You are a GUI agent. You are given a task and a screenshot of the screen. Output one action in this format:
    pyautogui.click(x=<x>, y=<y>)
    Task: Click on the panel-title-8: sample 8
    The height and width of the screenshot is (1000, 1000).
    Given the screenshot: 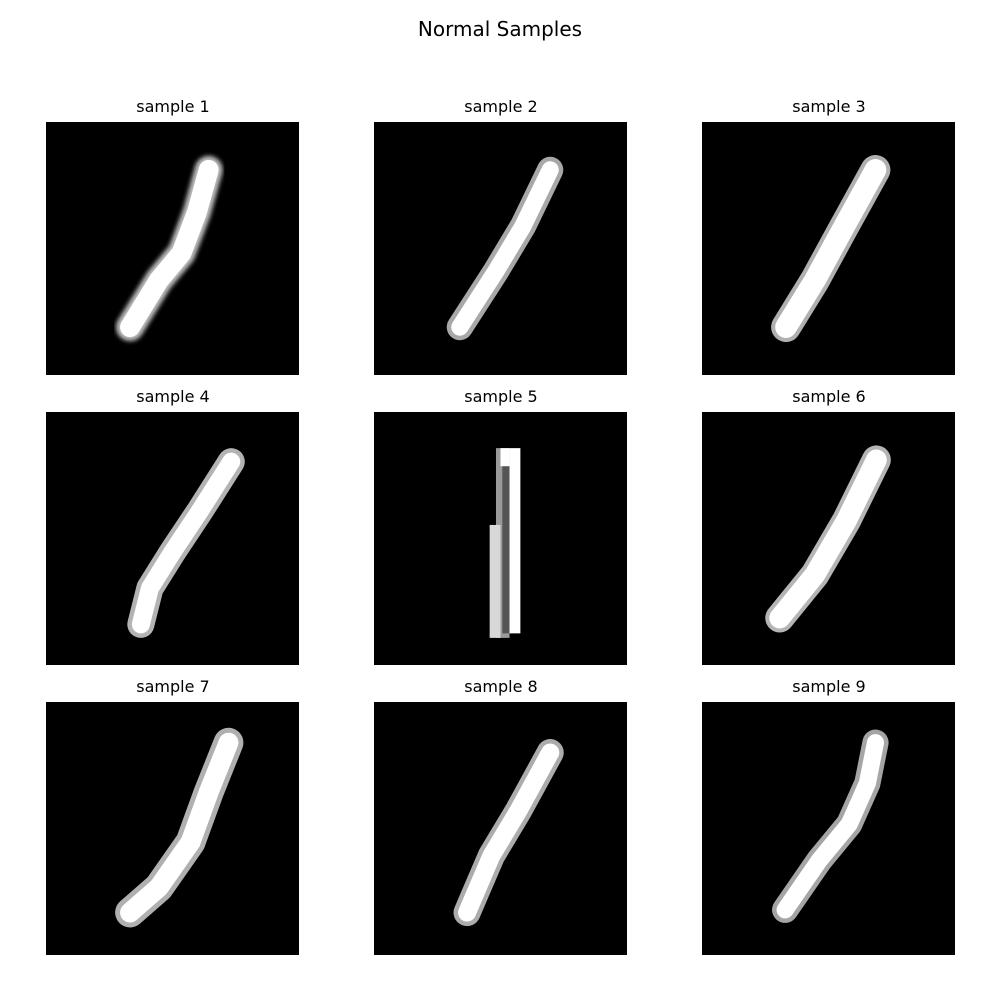 What is the action you would take?
    pyautogui.click(x=501, y=686)
    